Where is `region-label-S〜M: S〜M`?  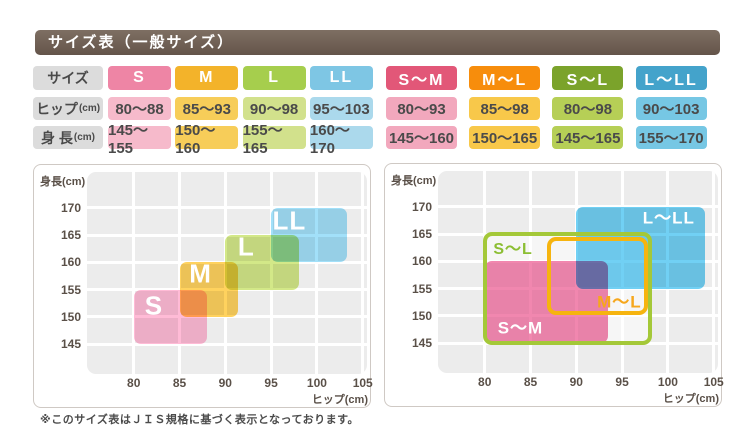 region-label-S〜M: S〜M is located at coordinates (520, 328).